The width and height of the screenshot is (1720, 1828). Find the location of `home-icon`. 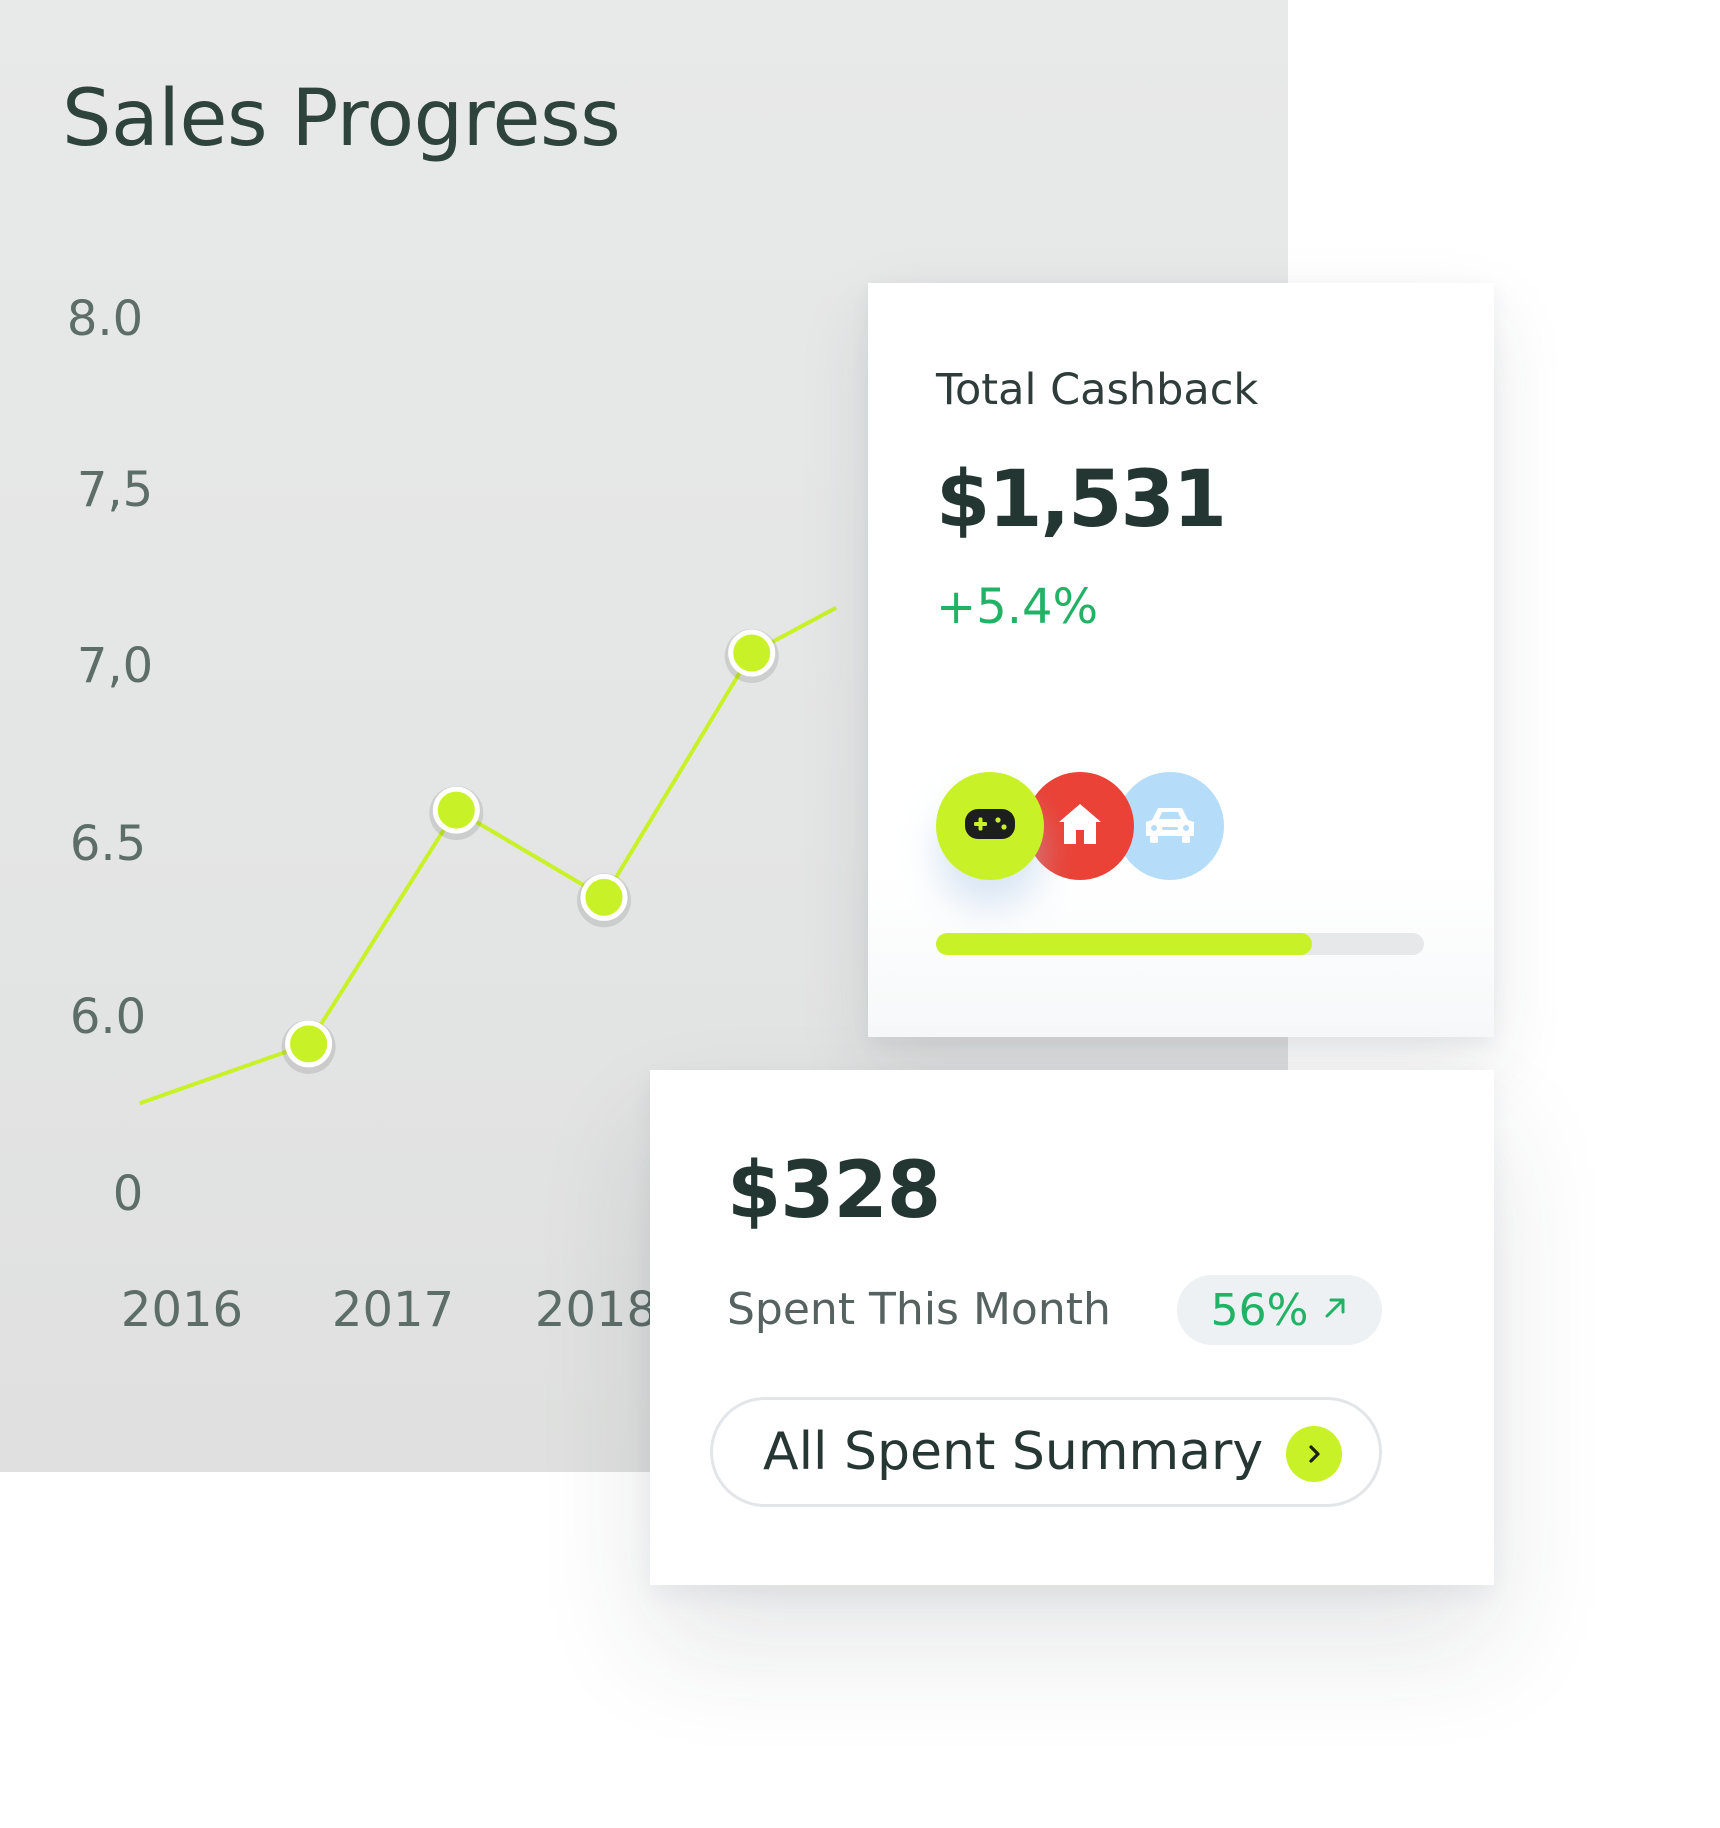

home-icon is located at coordinates (1080, 826).